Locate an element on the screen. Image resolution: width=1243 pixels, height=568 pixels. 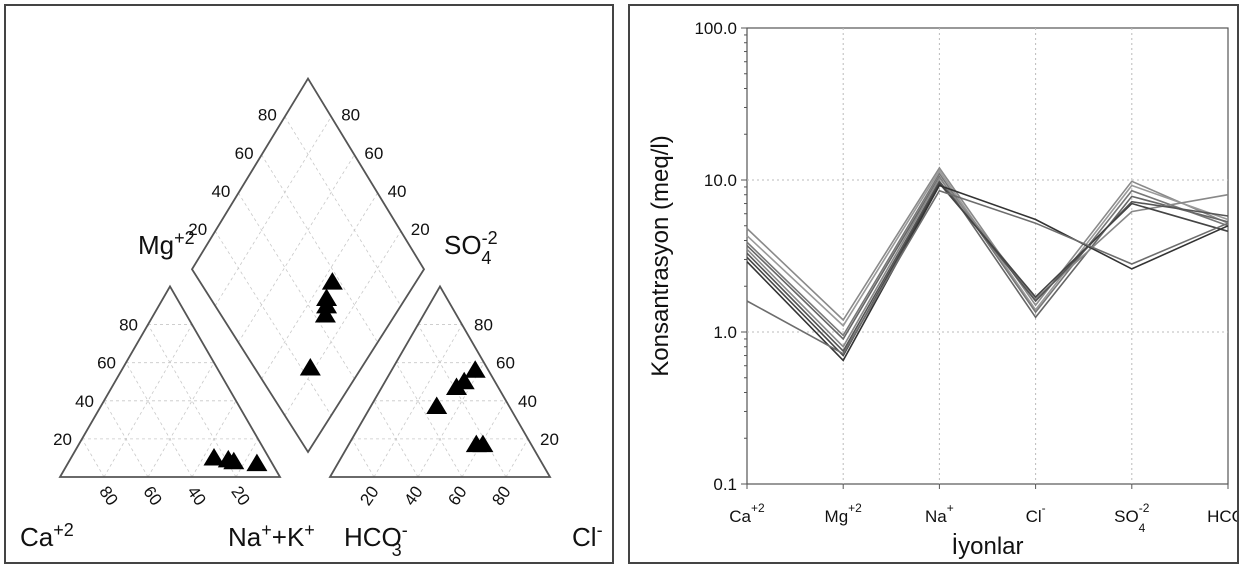
cation-triangle is located at coordinates (170, 381).